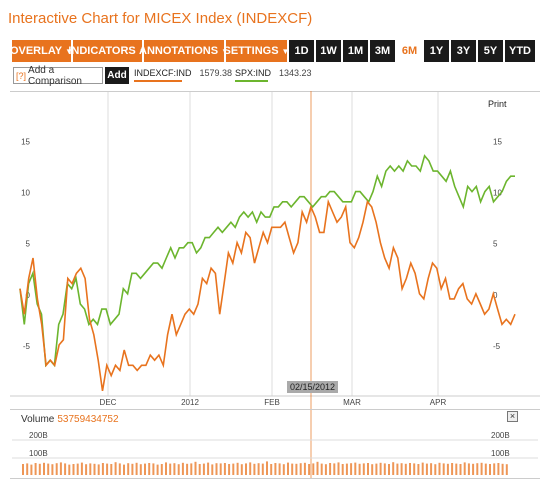  Describe the element at coordinates (328, 51) in the screenshot. I see `range-1w-button: 1W` at that location.